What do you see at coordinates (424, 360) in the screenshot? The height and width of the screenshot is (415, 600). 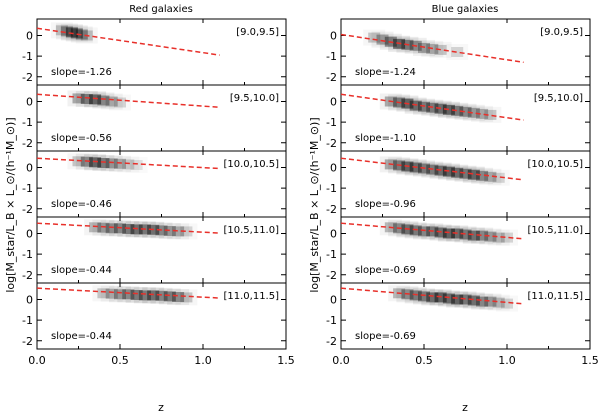 I see `x-tick-label: 0.5` at bounding box center [424, 360].